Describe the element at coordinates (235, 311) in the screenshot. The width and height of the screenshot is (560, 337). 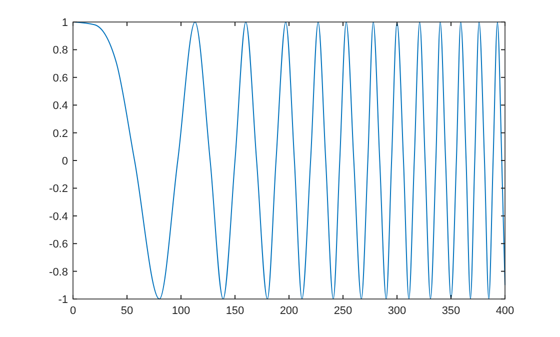
I see `x-tick-label: 150` at that location.